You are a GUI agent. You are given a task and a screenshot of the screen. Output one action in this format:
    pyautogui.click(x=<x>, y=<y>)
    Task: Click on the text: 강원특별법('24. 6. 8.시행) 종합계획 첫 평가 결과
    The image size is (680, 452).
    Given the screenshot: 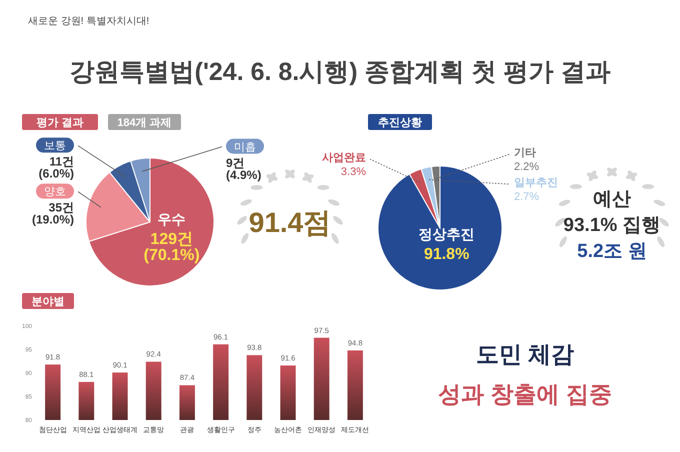 What is the action you would take?
    pyautogui.click(x=340, y=72)
    